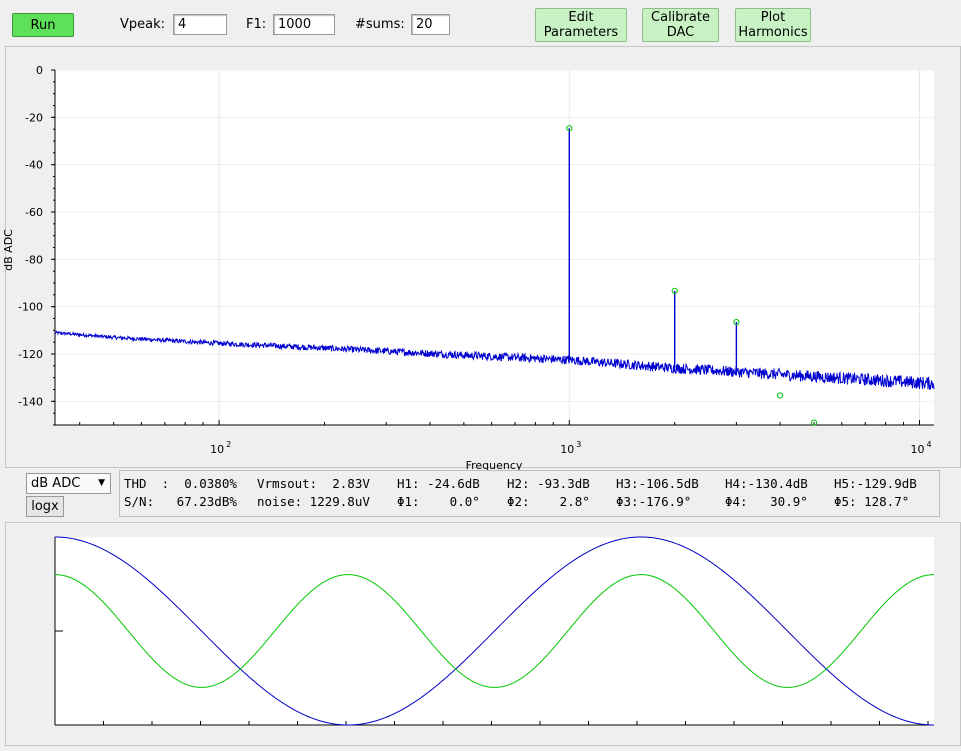 The height and width of the screenshot is (751, 961). I want to click on waveform-harmonic-line, so click(494, 631).